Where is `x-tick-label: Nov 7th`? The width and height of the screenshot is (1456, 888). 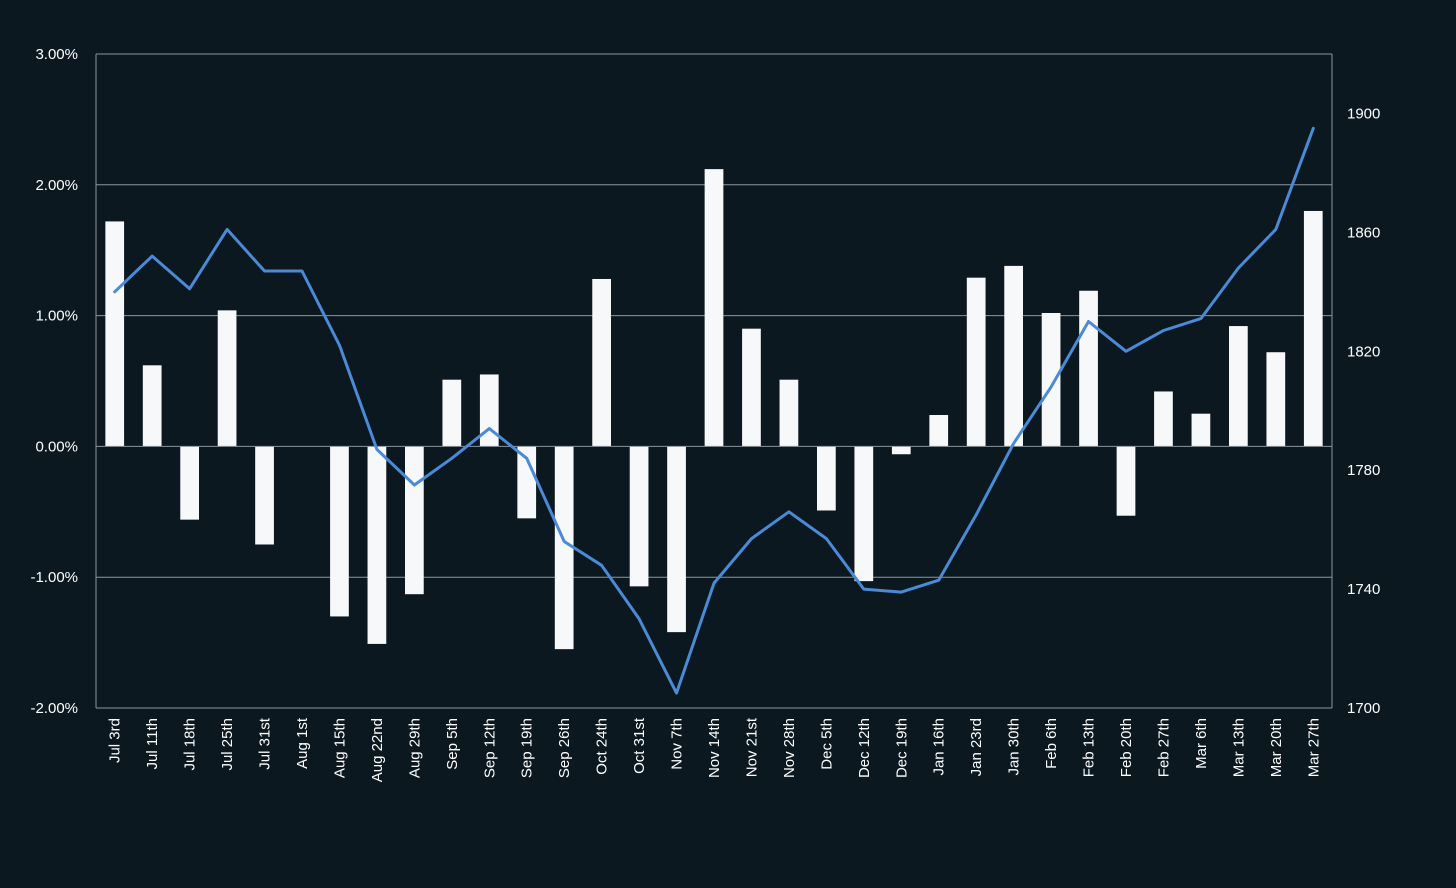
x-tick-label: Nov 7th is located at coordinates (677, 744).